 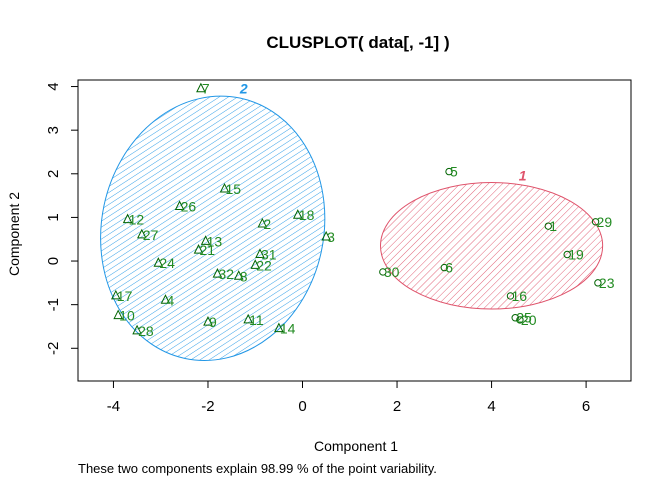 What do you see at coordinates (127, 218) in the screenshot?
I see `point-12-marker` at bounding box center [127, 218].